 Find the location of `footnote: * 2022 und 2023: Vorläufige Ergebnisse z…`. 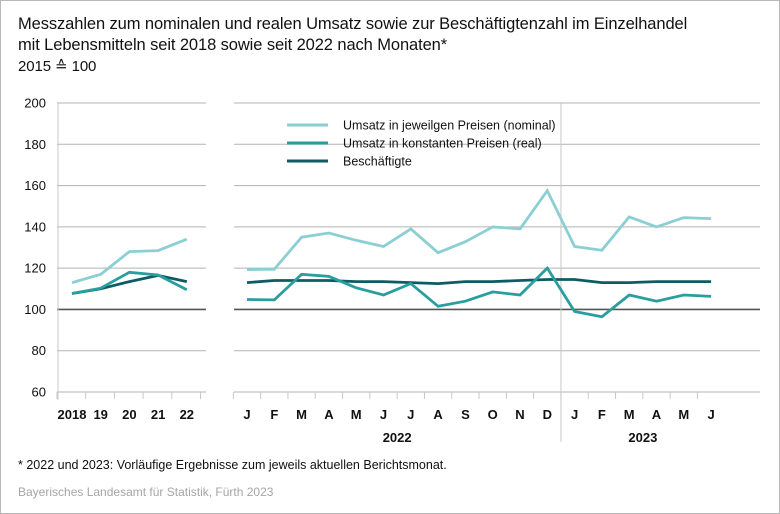

footnote: * 2022 und 2023: Vorläufige Ergebnisse z… is located at coordinates (232, 465).